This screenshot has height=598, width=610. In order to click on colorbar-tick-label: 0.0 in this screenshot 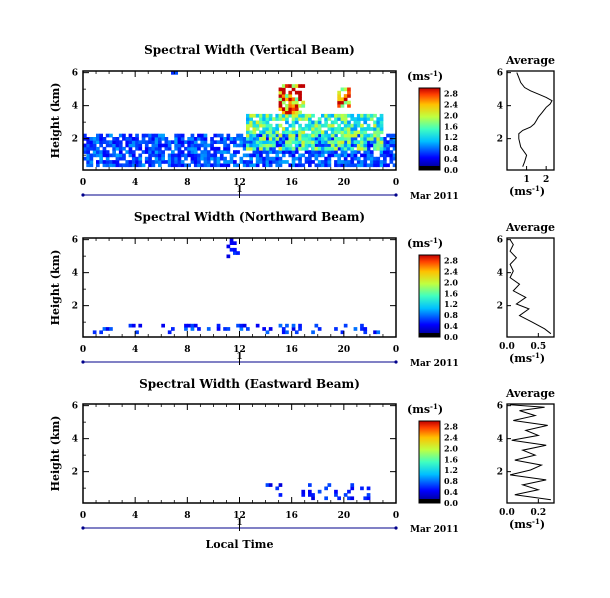, I will do `click(451, 337)`.